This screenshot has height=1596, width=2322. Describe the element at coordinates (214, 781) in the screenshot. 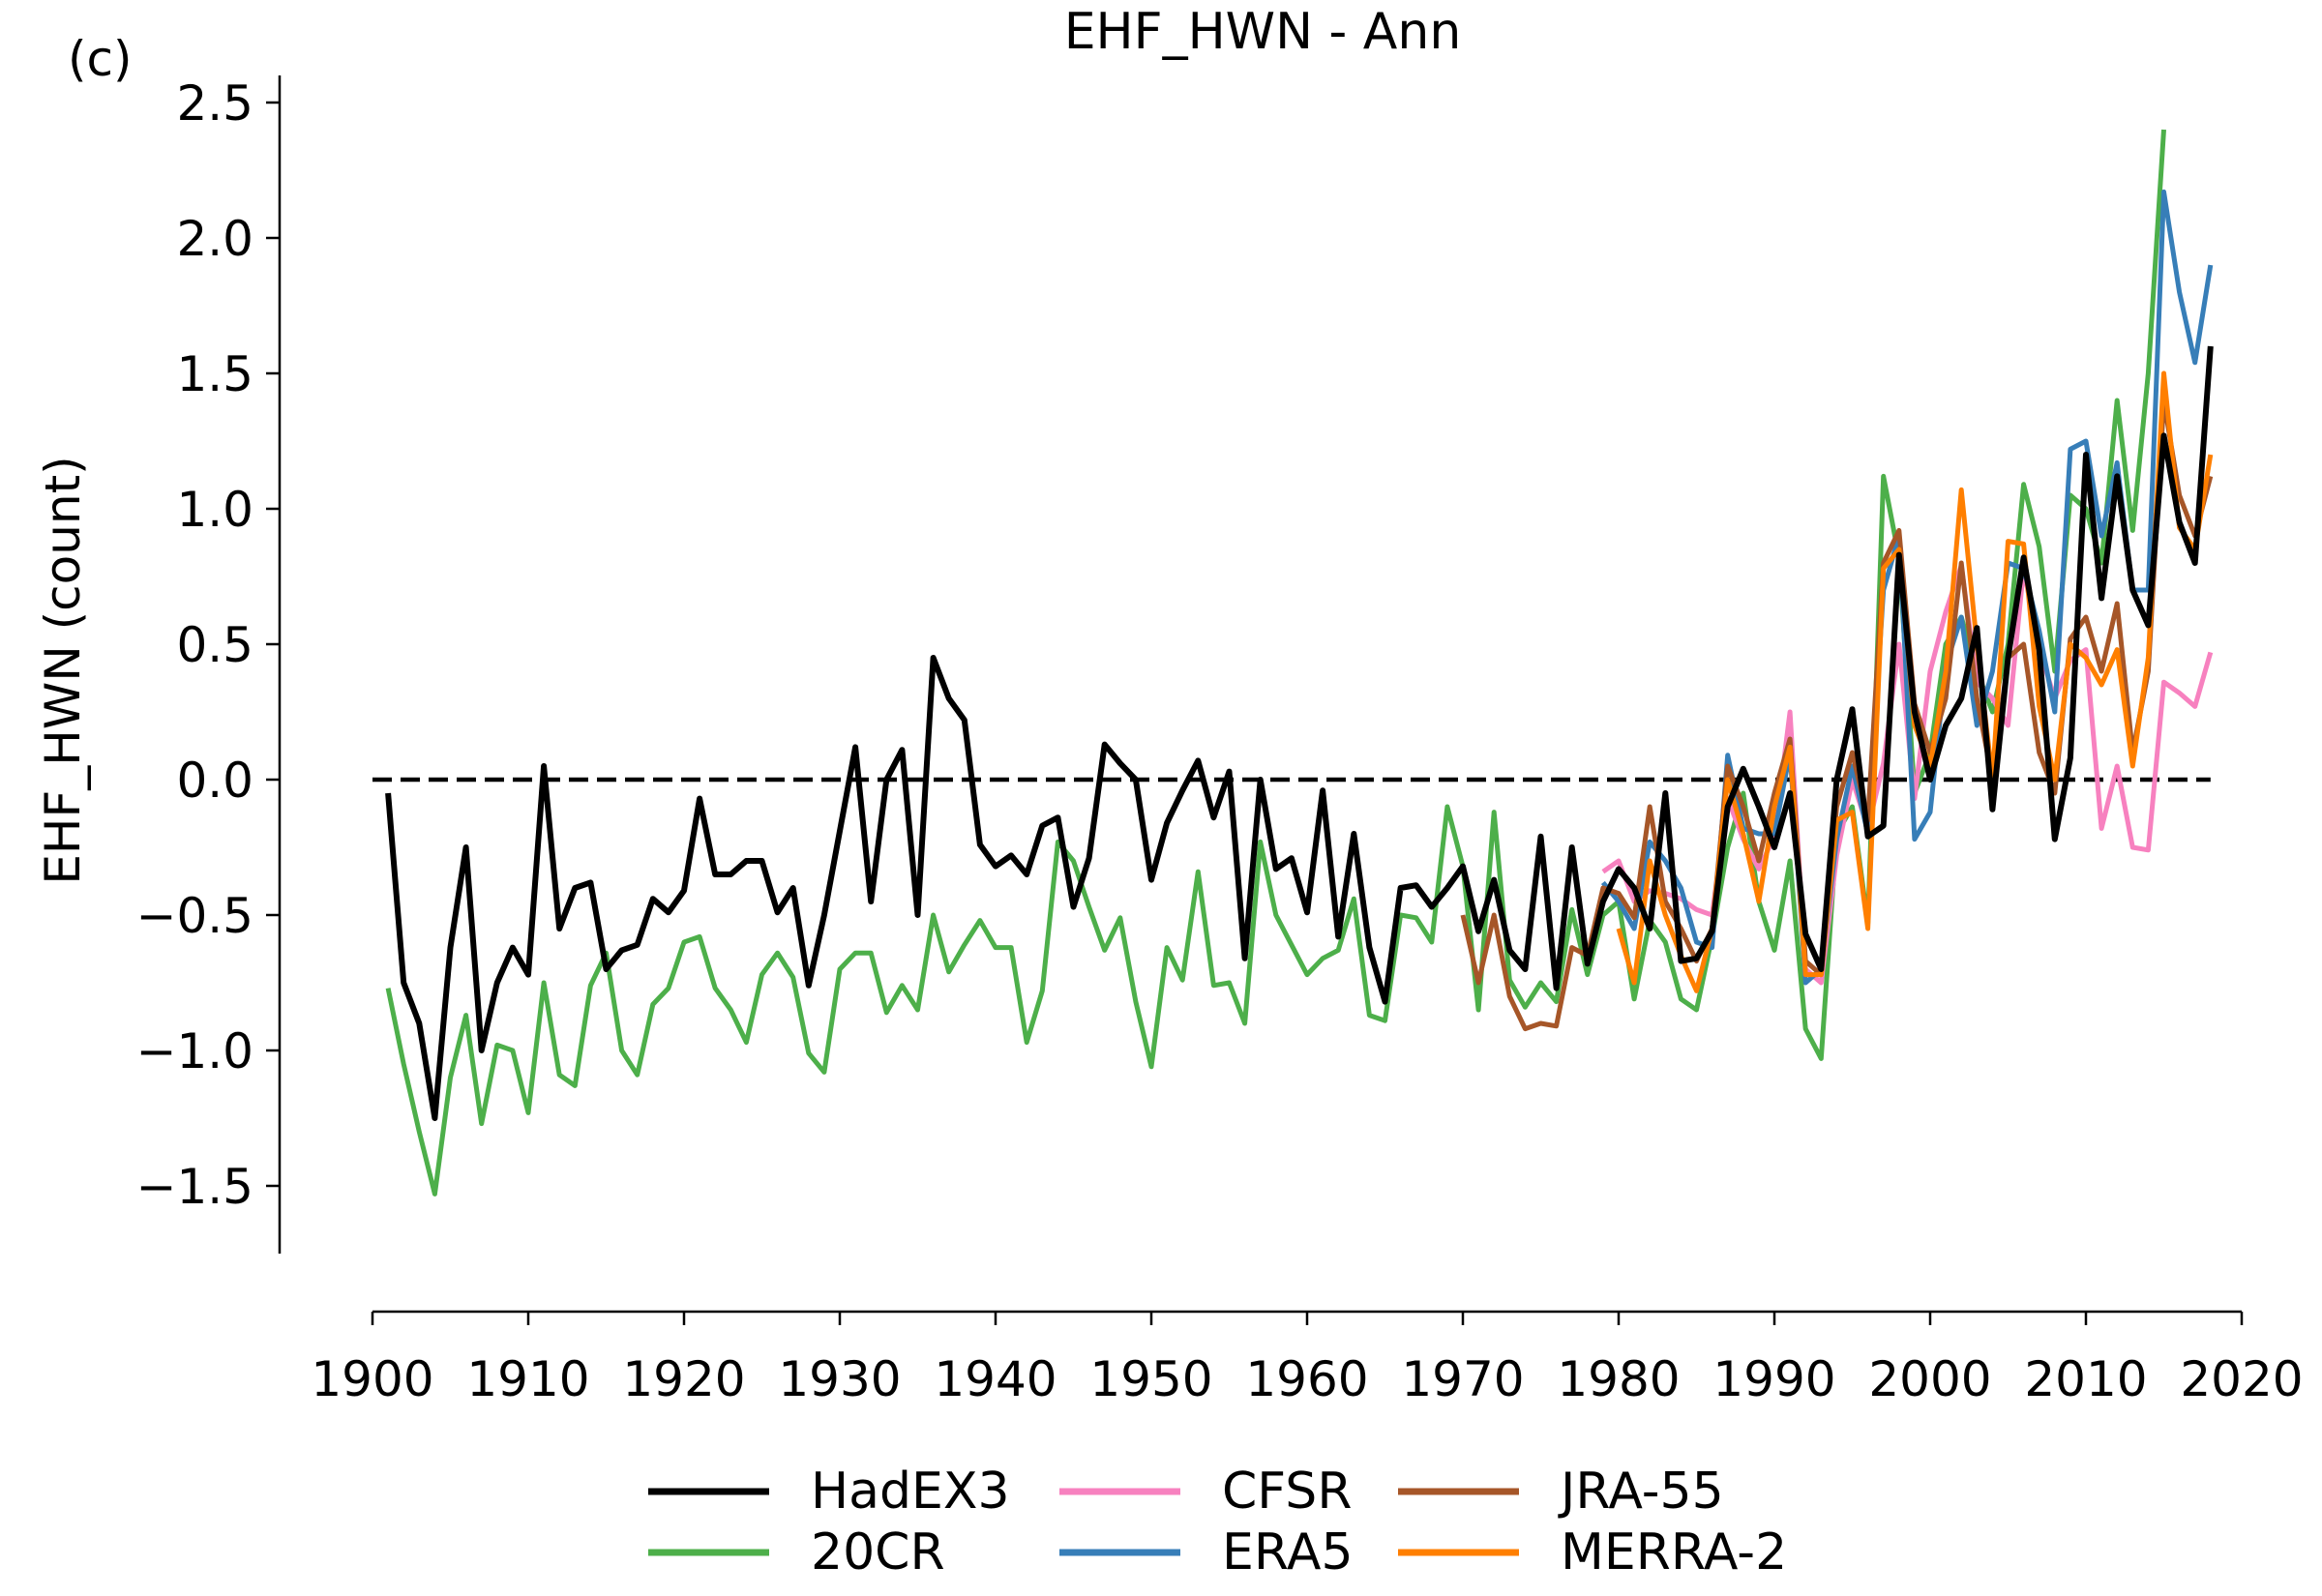

I see `y-tick-label: 0.0` at that location.